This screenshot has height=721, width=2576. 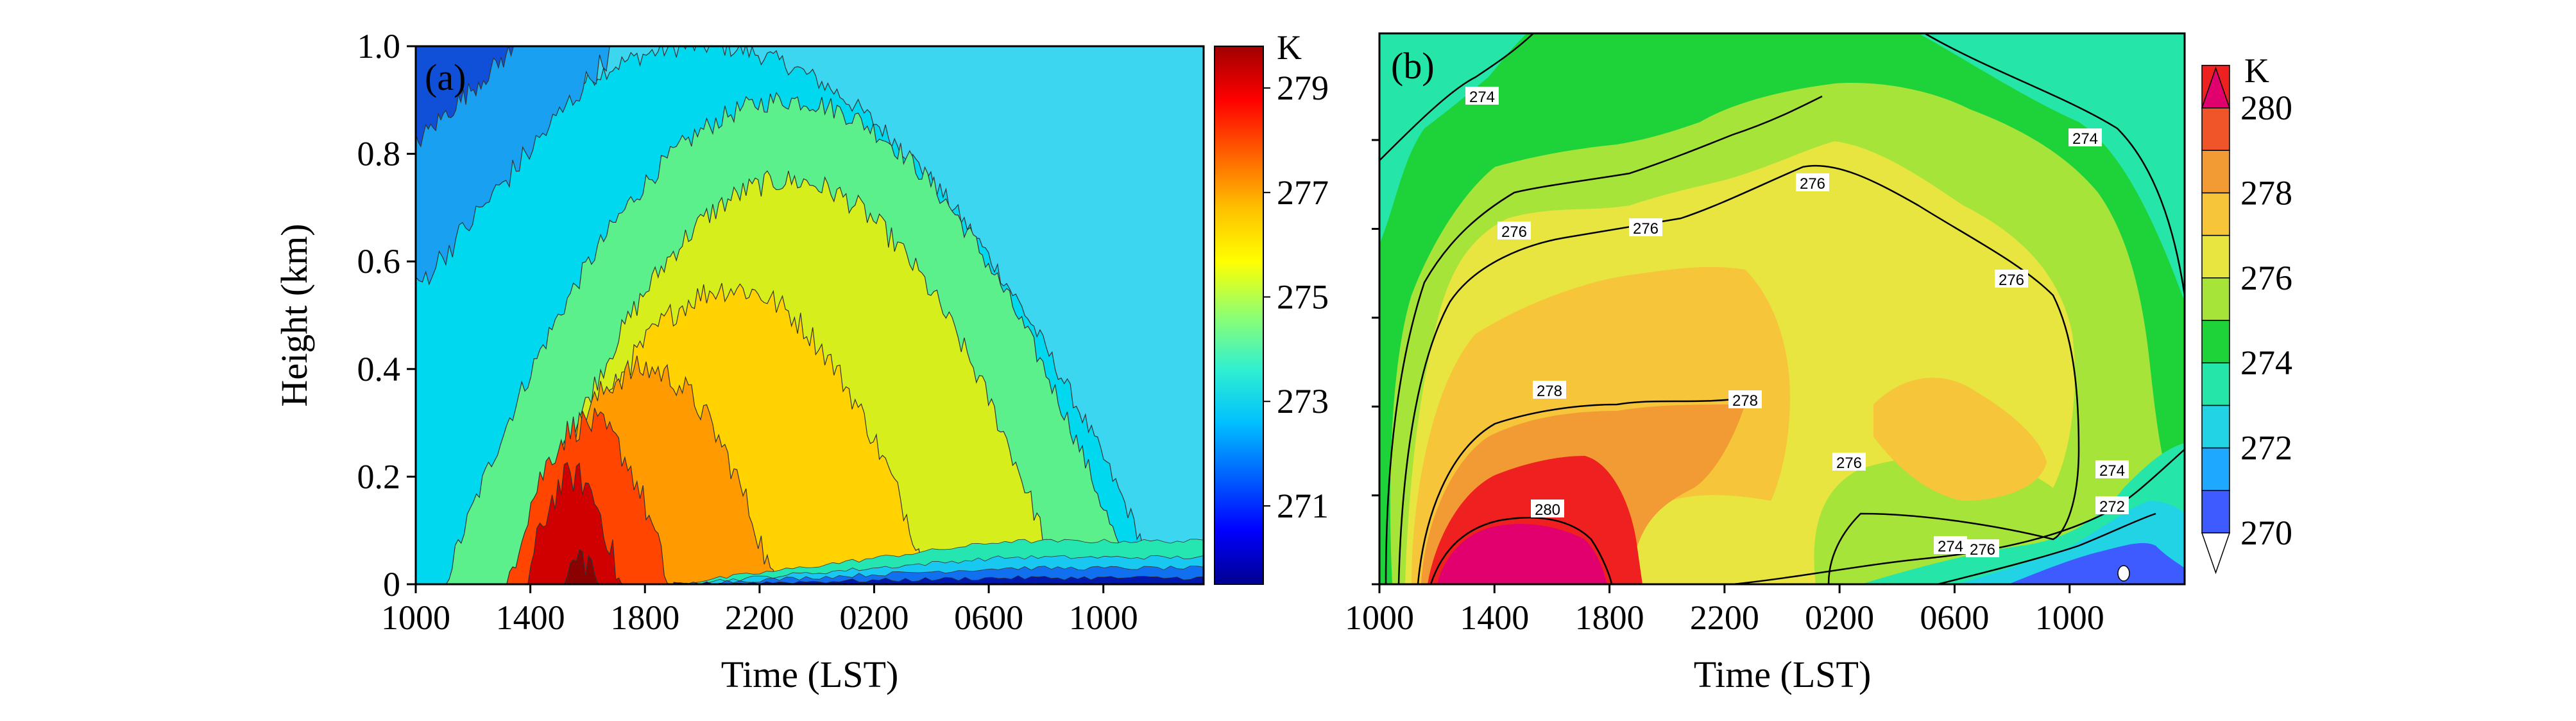 I want to click on panel-b-colorbar-over, so click(x=2216, y=88).